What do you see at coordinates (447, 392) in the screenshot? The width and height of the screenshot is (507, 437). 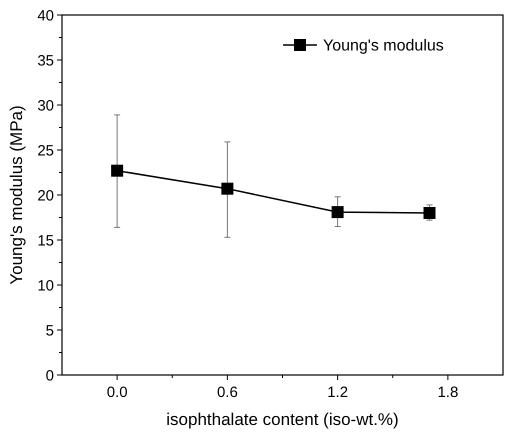 I see `x-tick-label: 1.8` at bounding box center [447, 392].